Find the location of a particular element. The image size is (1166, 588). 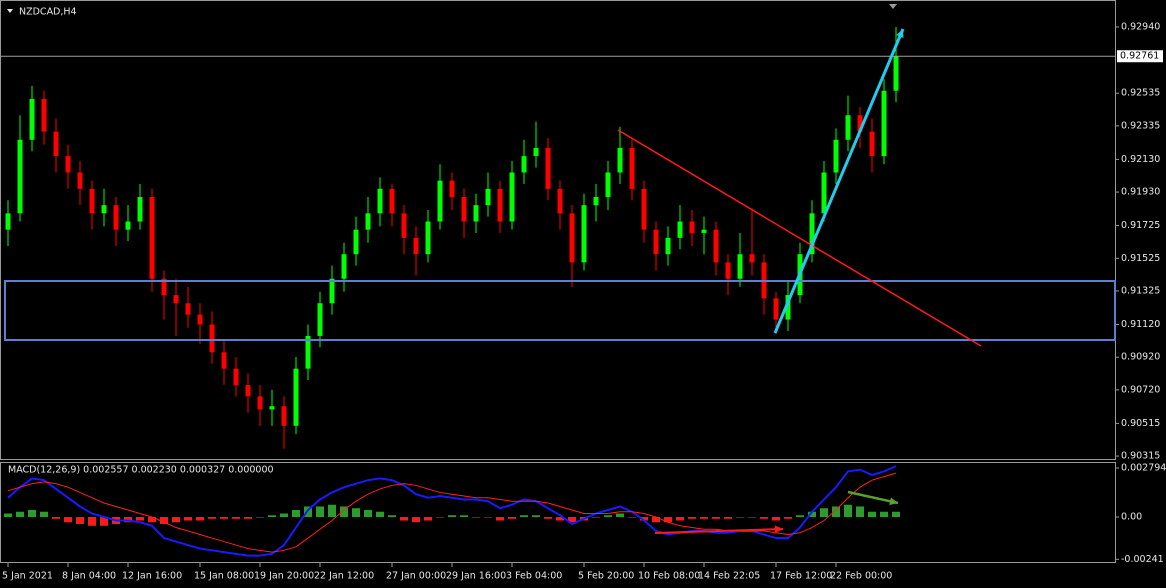

y-tick-label: 0.91325 is located at coordinates (1140, 290).